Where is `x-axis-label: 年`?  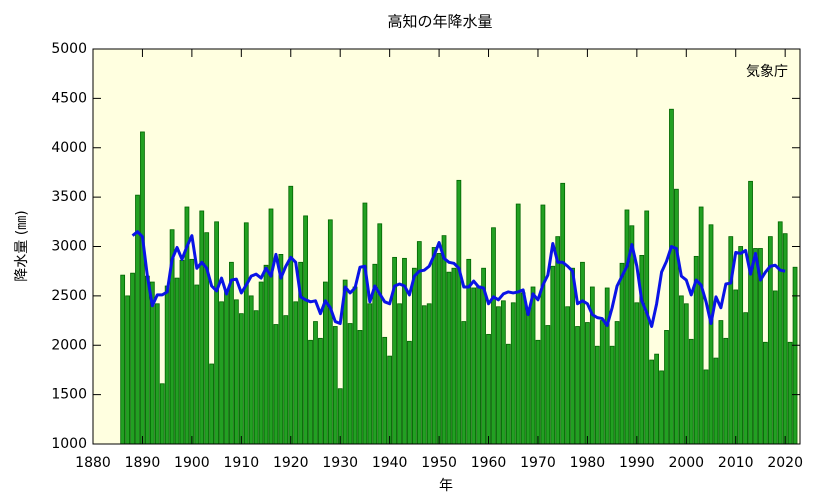 x-axis-label: 年 is located at coordinates (446, 486).